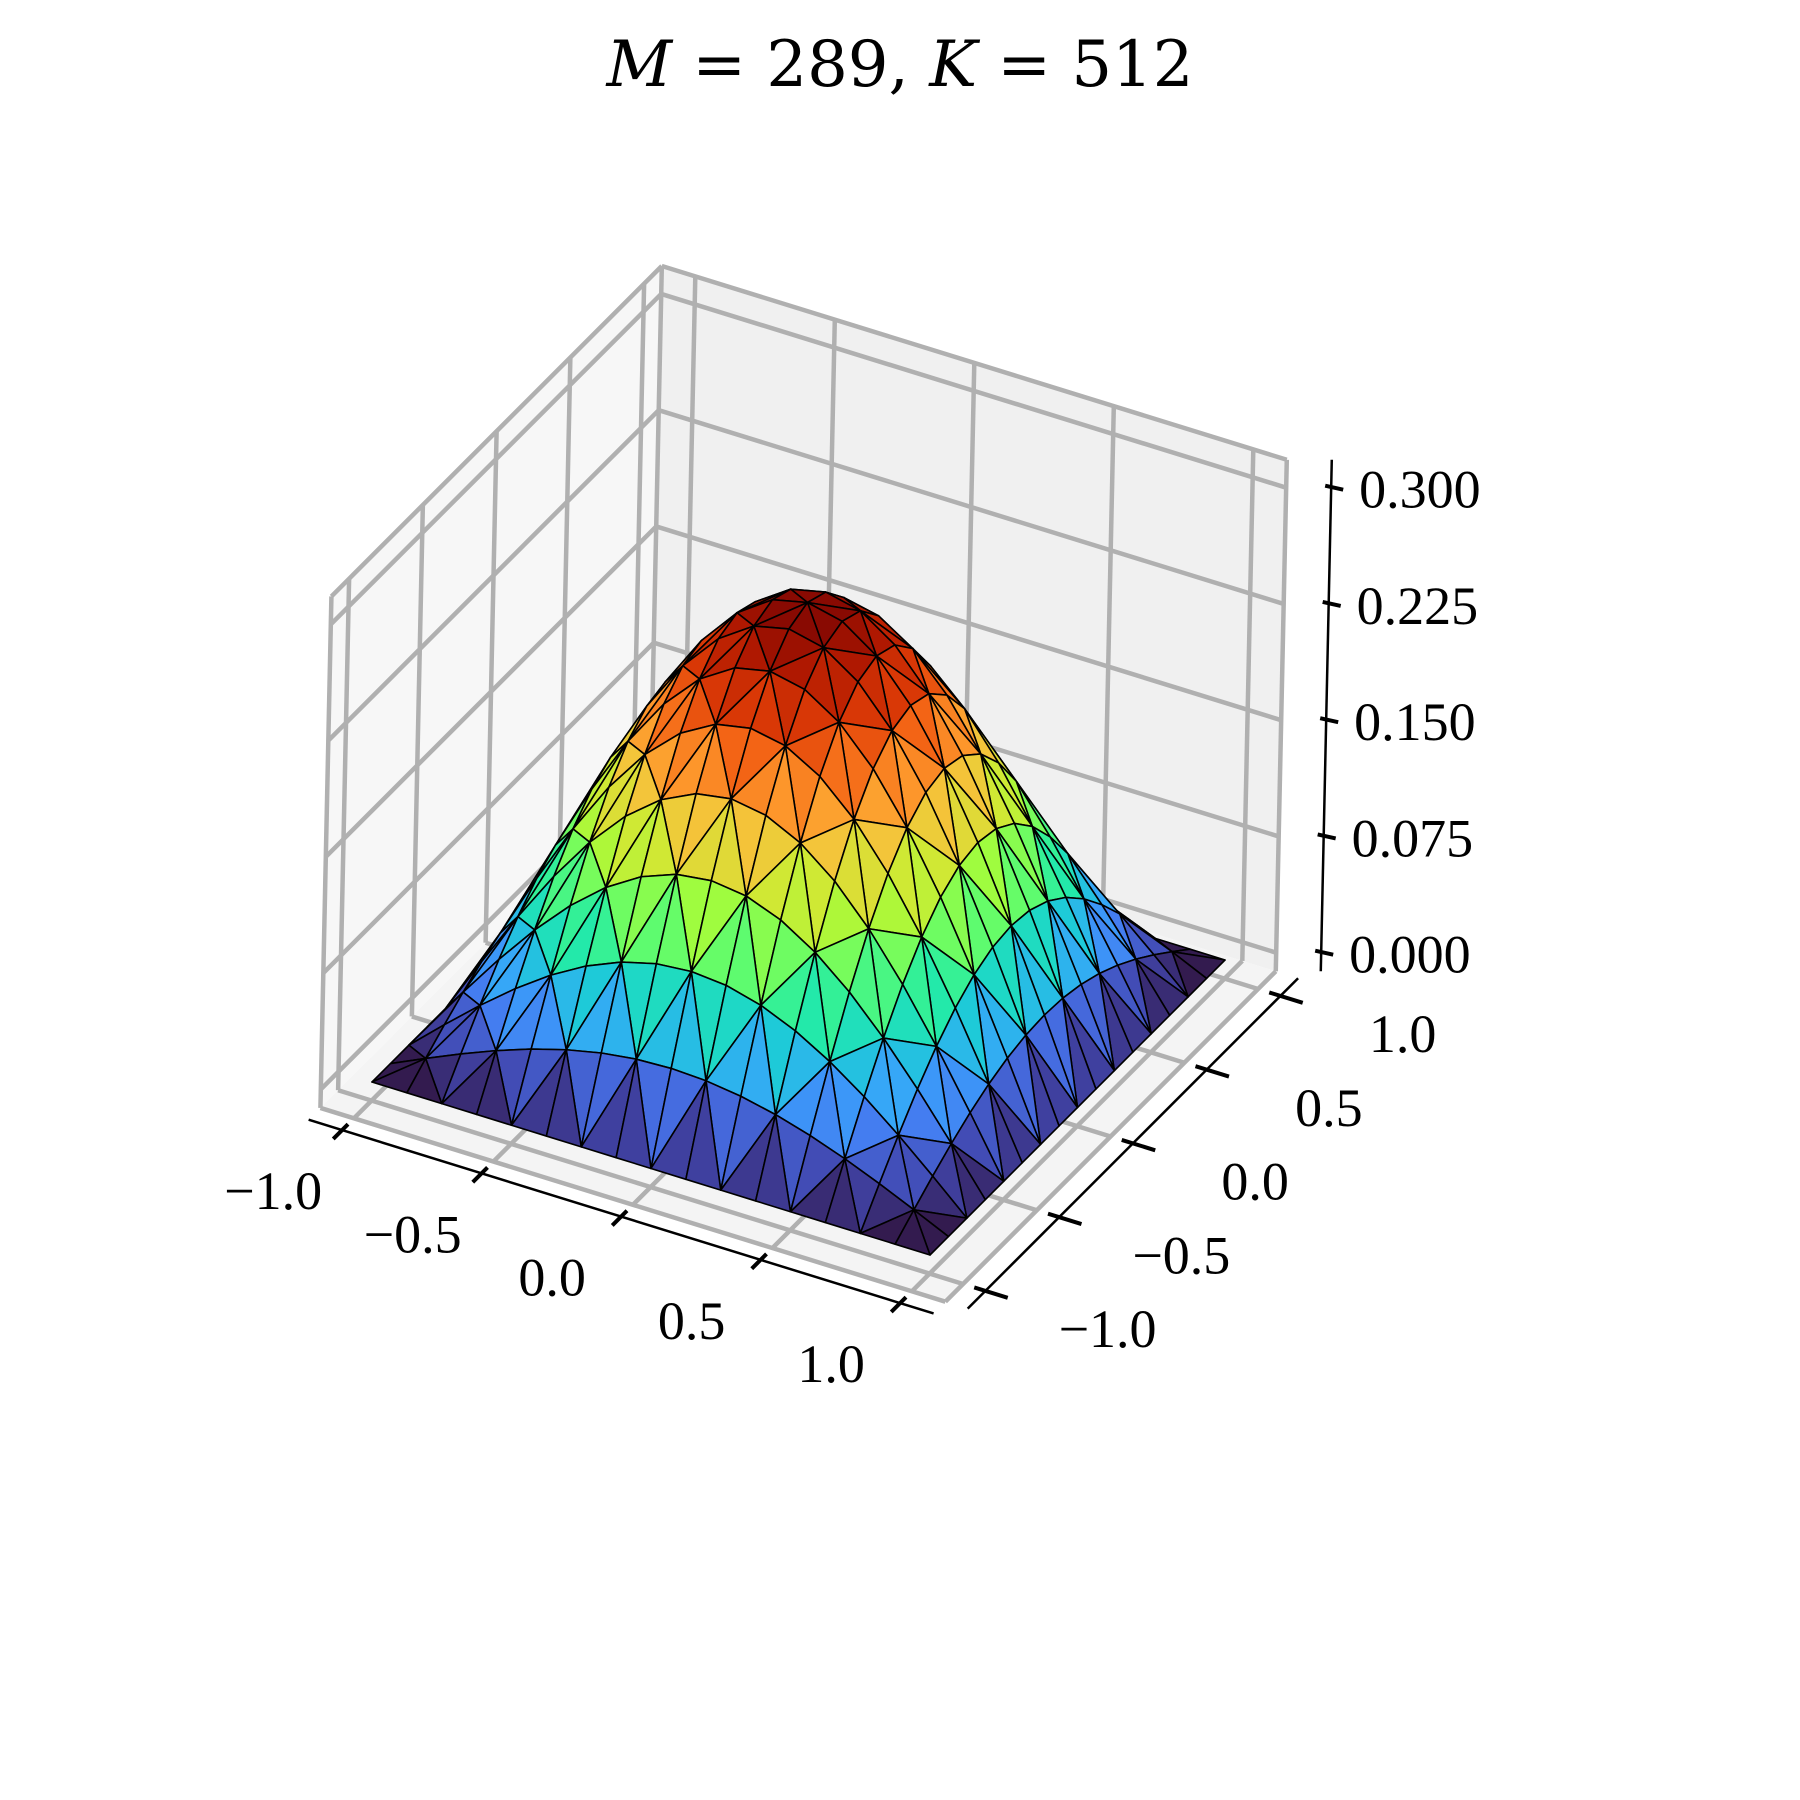 The height and width of the screenshot is (1800, 1800). Describe the element at coordinates (1413, 838) in the screenshot. I see `z-tick-label: 0.075` at that location.